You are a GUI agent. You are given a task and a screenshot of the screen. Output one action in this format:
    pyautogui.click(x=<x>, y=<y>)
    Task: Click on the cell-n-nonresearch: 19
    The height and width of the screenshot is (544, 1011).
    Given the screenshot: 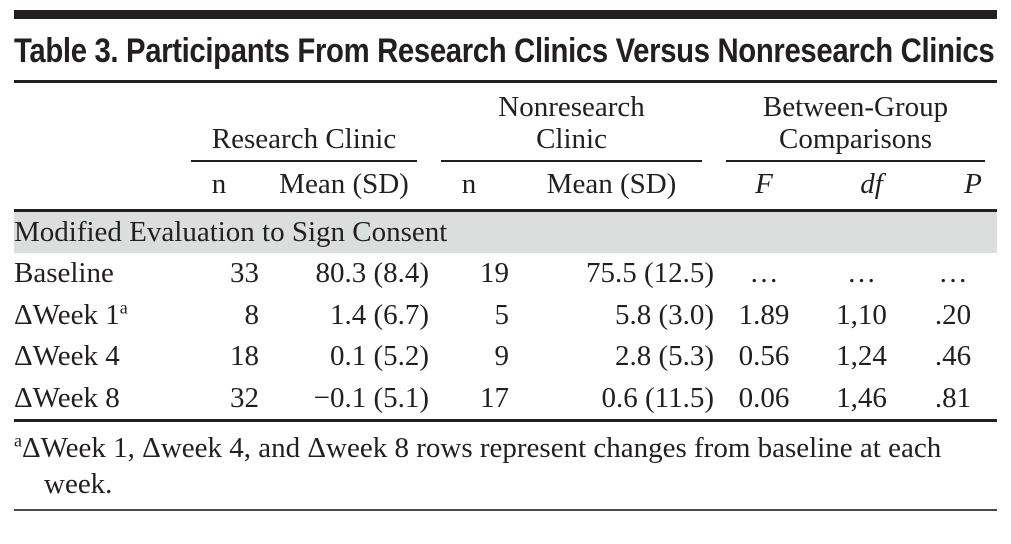 What is the action you would take?
    pyautogui.click(x=495, y=273)
    